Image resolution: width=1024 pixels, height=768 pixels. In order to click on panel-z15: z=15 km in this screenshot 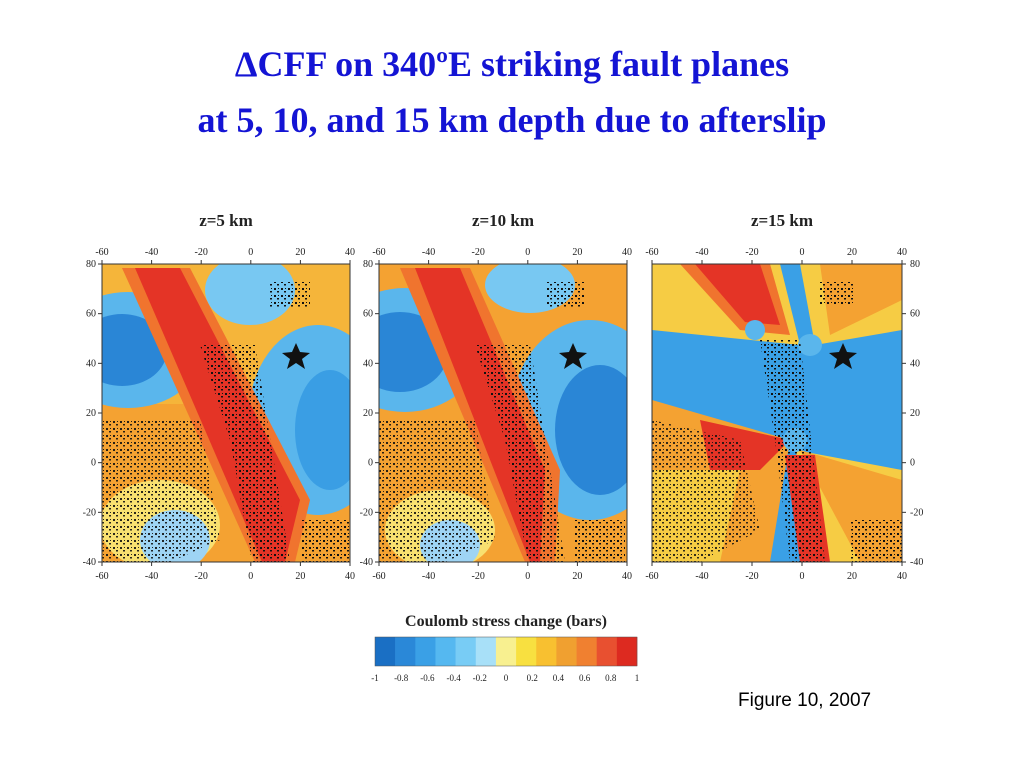, I will do `click(777, 387)`.